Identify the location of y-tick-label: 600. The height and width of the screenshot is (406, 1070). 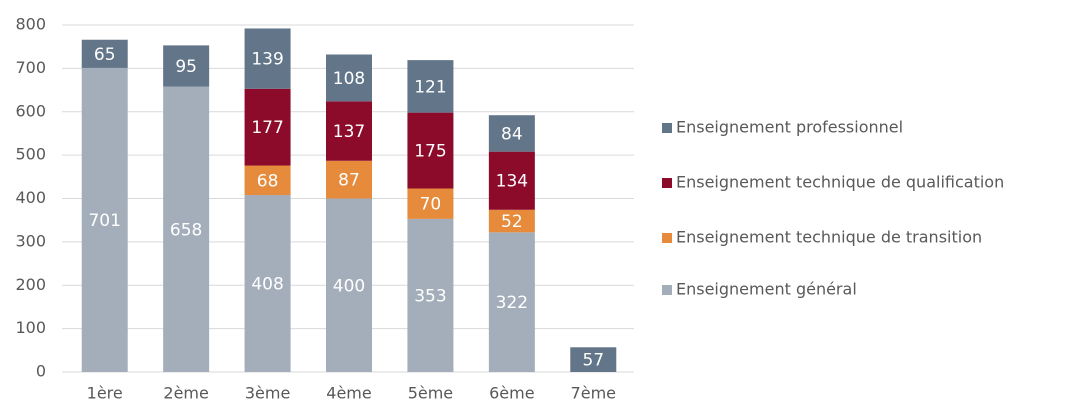
(30, 110).